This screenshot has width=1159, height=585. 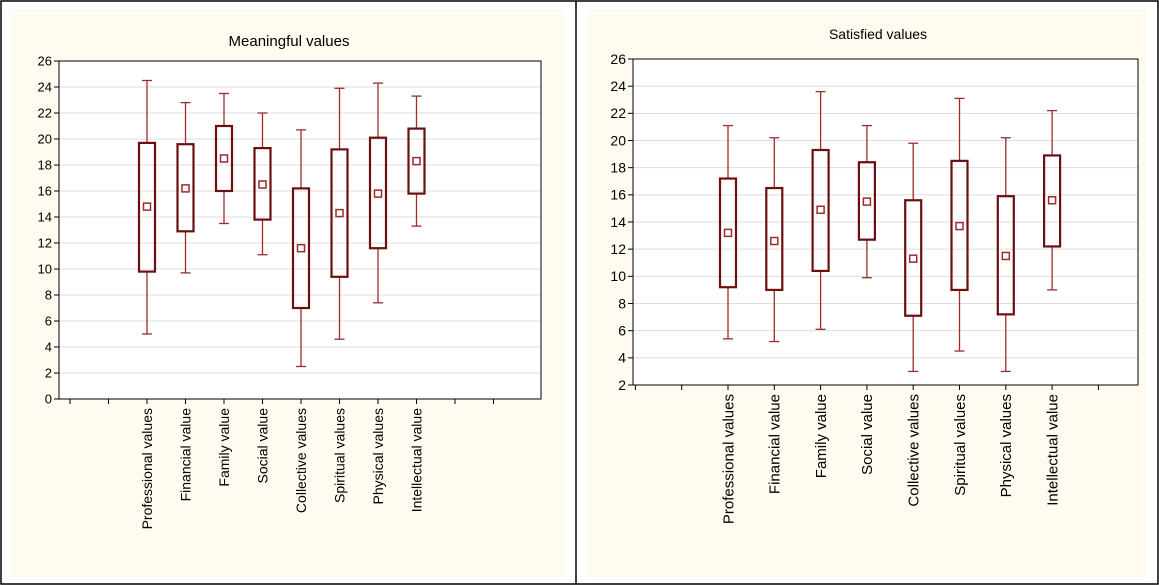 What do you see at coordinates (289, 41) in the screenshot?
I see `chart-title: Meaningful values` at bounding box center [289, 41].